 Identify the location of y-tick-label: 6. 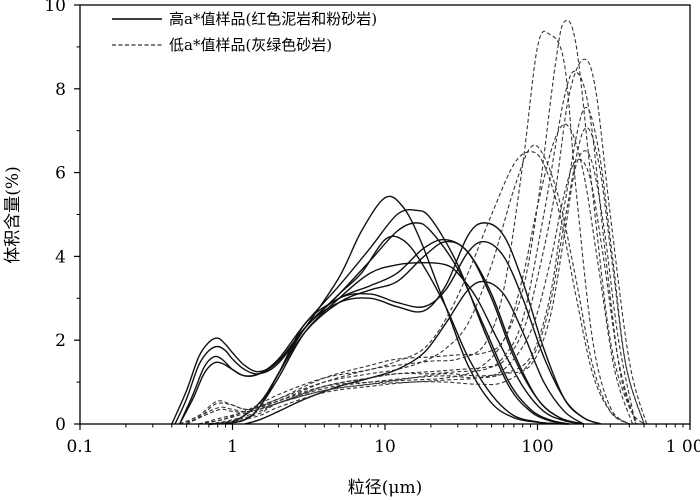
(60, 174).